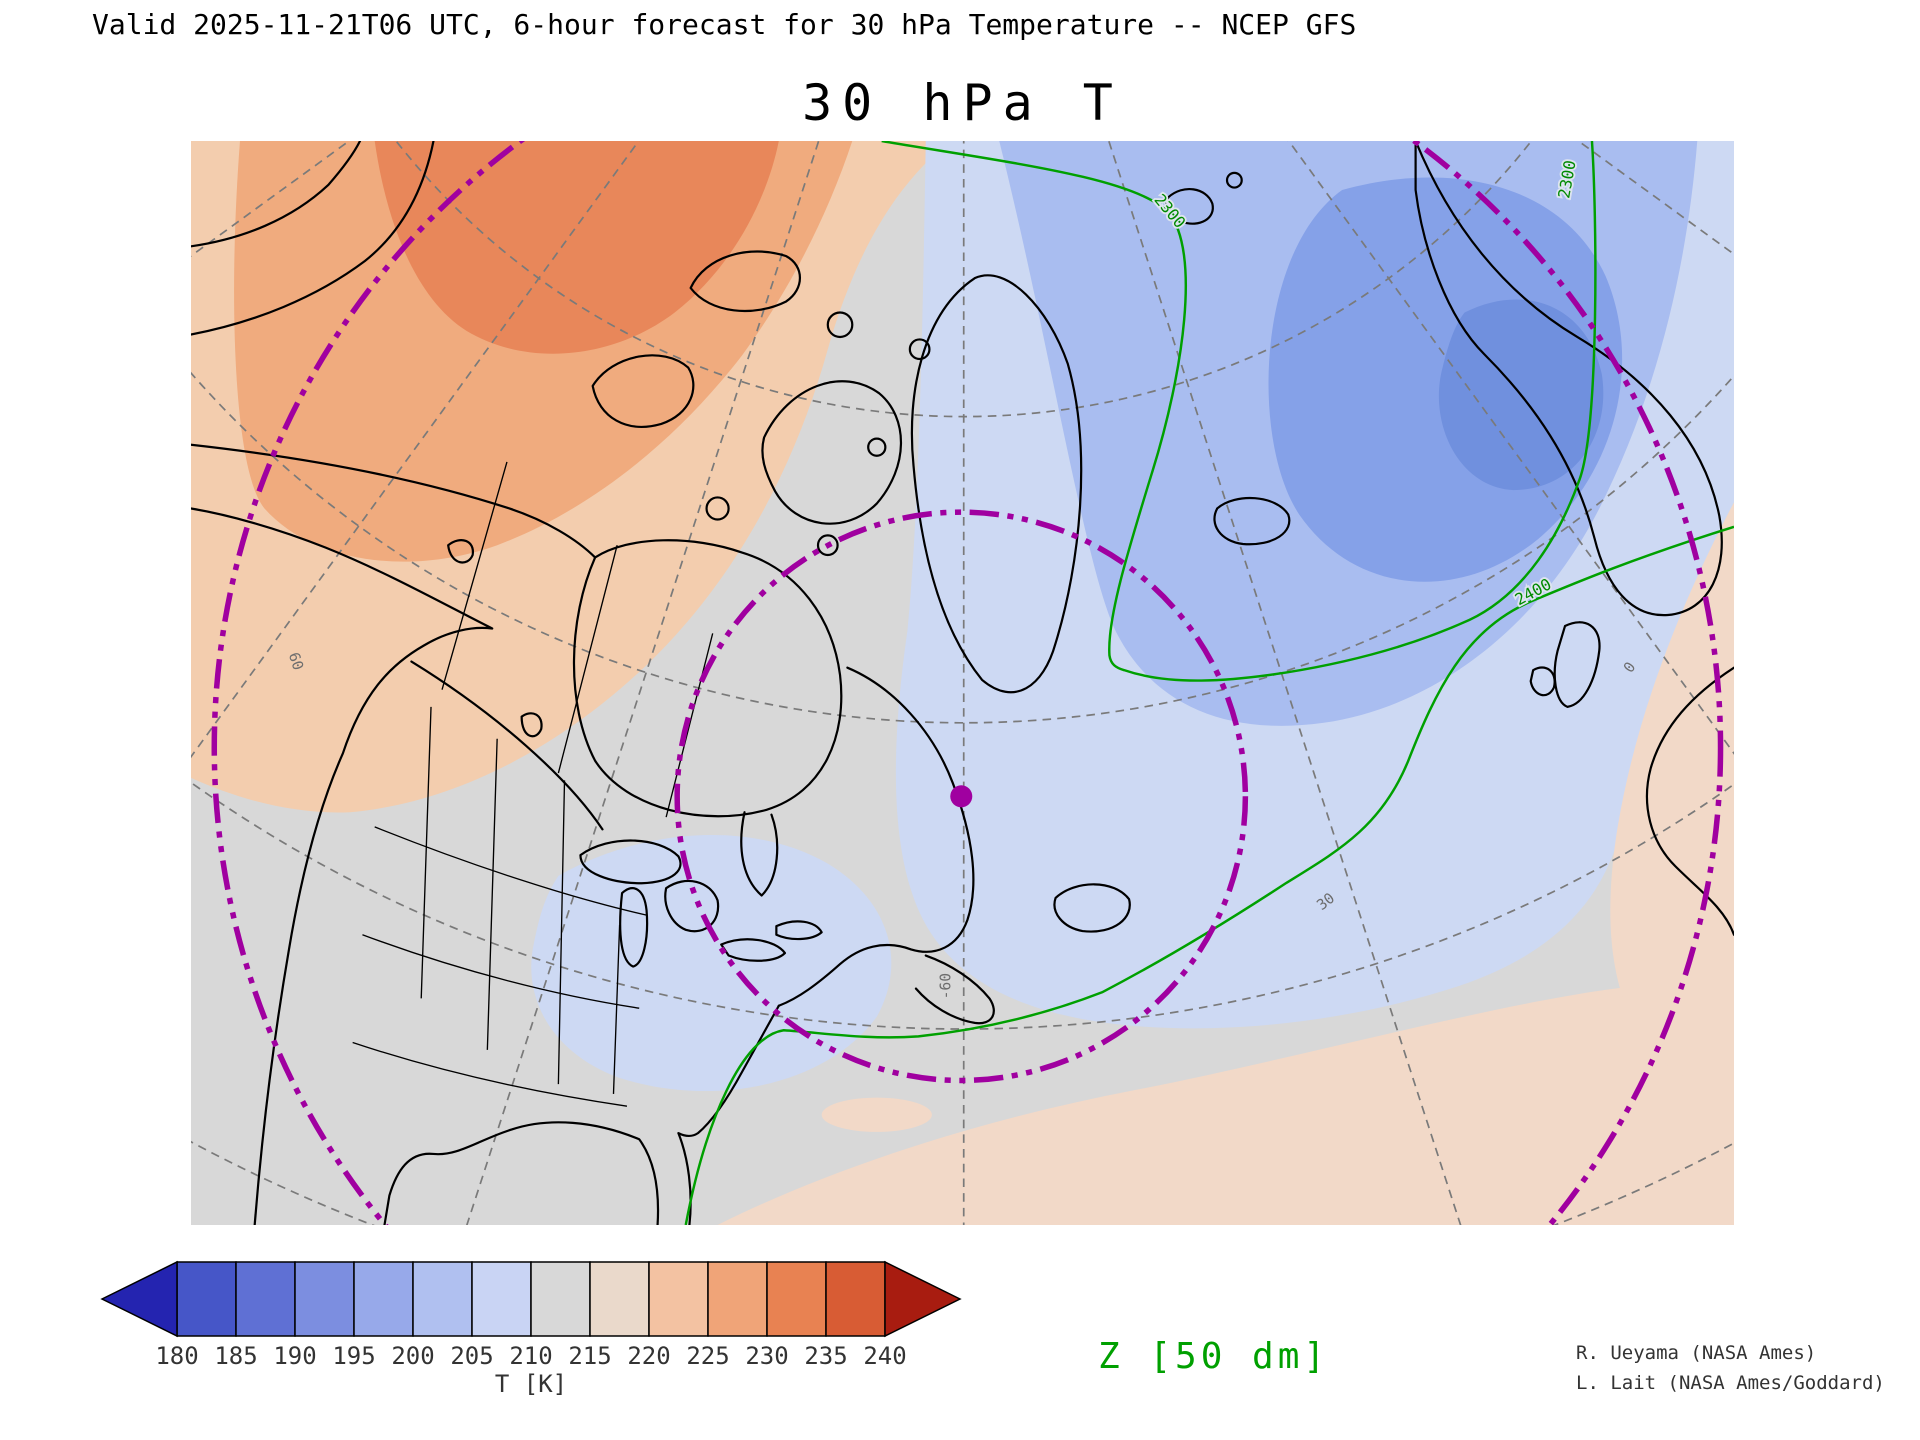 The height and width of the screenshot is (1440, 1920). What do you see at coordinates (589, 1356) in the screenshot?
I see `svg-text: 215` at bounding box center [589, 1356].